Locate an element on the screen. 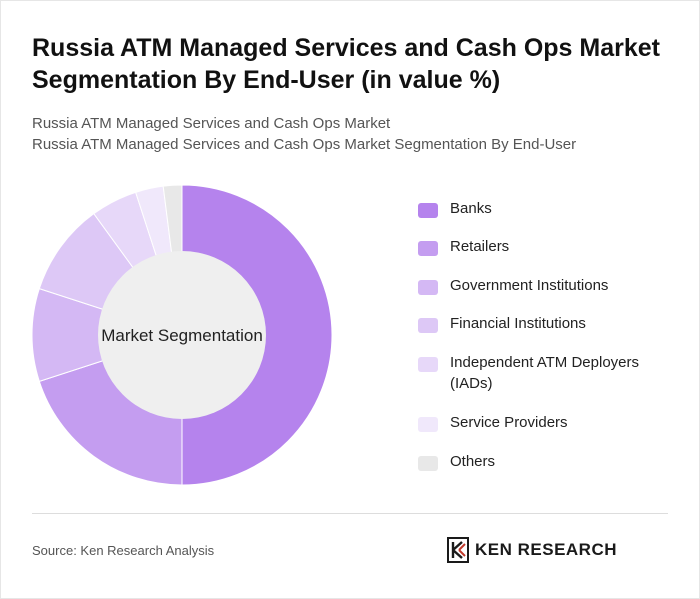 Image resolution: width=700 pixels, height=599 pixels. legend-label: Government Institutions is located at coordinates (529, 285).